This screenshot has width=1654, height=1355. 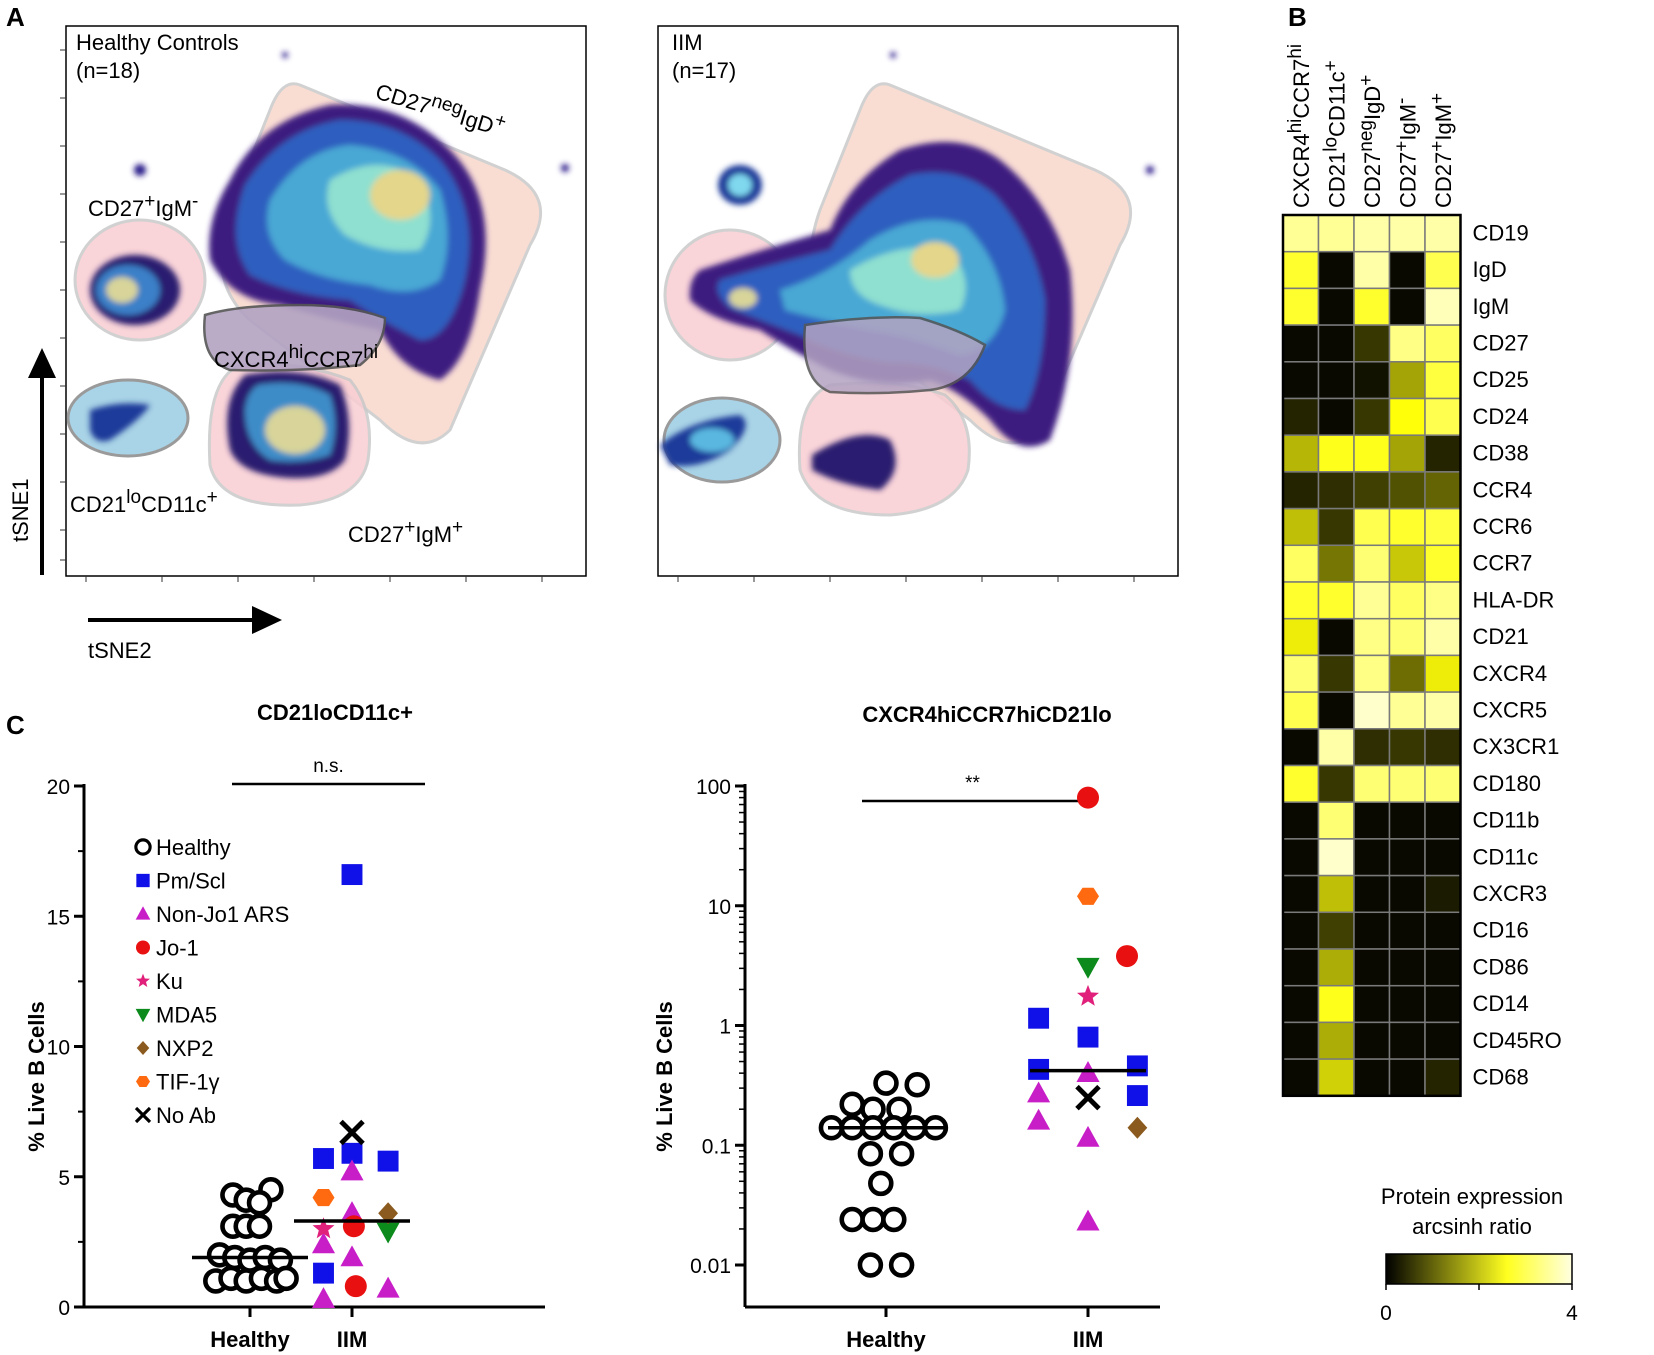 I want to click on heatmap-column-label-part: IgM, so click(x=1443, y=122).